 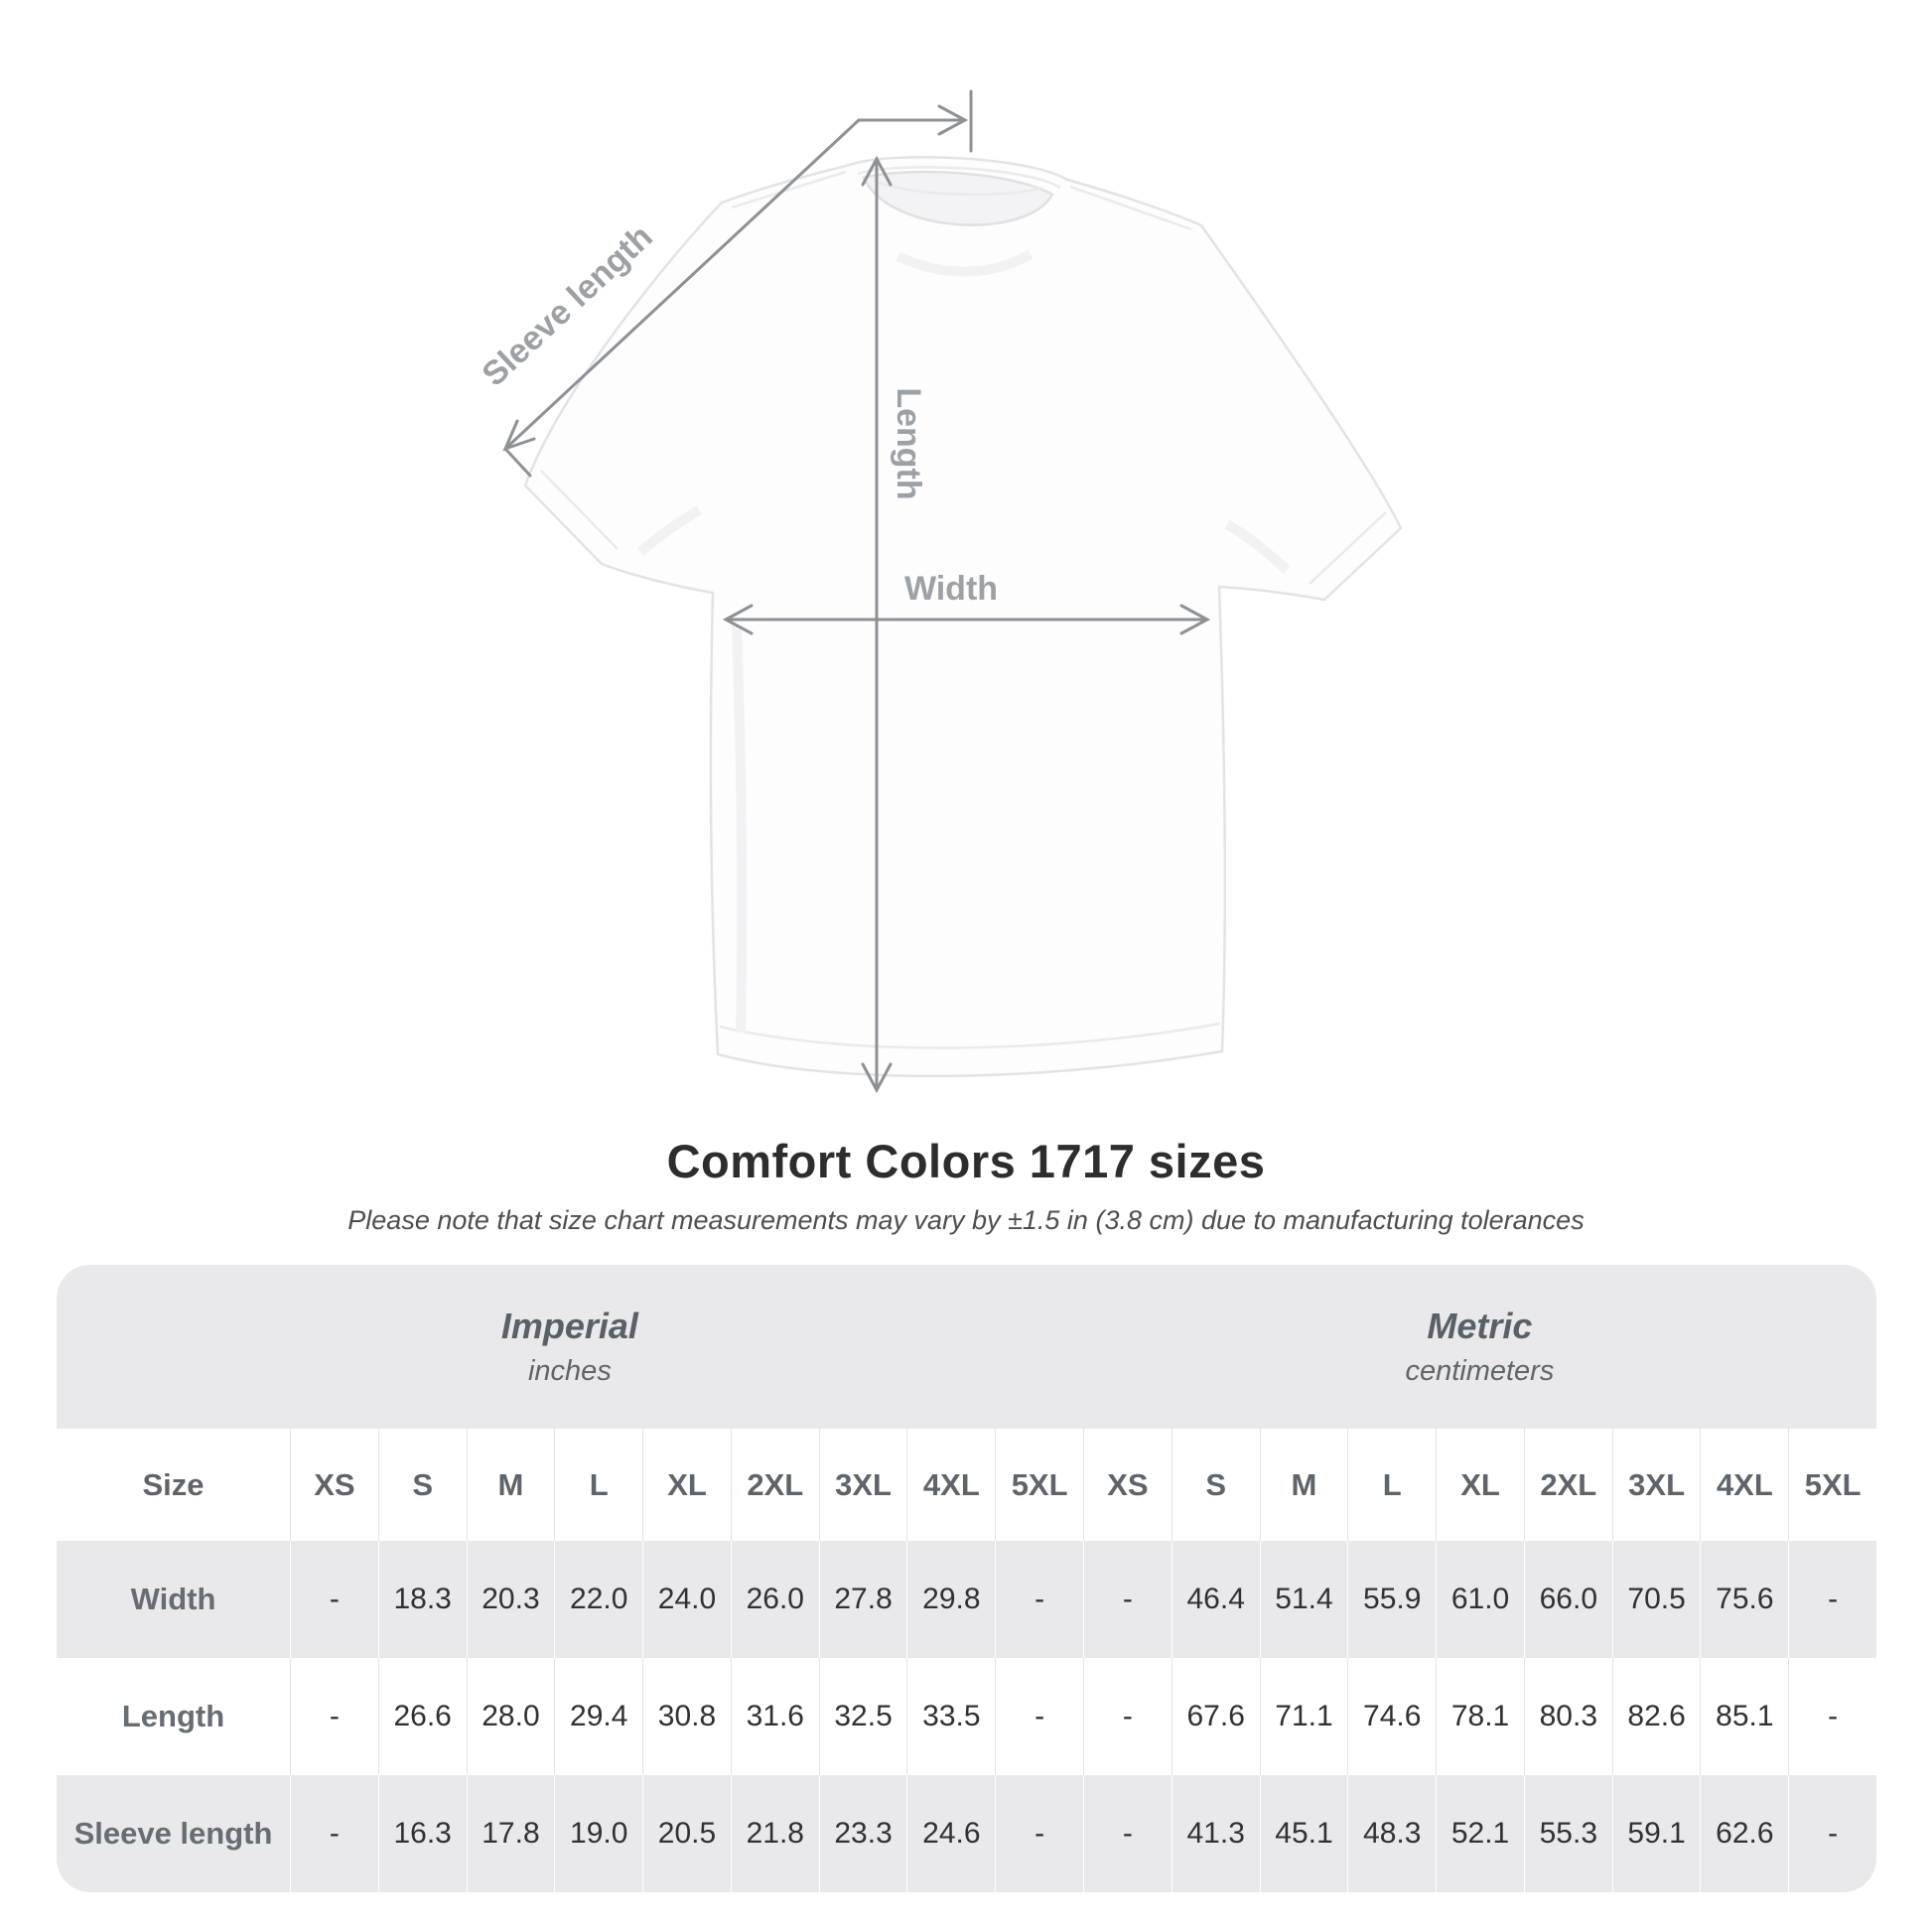 I want to click on size-value: 29.8, so click(x=951, y=1600).